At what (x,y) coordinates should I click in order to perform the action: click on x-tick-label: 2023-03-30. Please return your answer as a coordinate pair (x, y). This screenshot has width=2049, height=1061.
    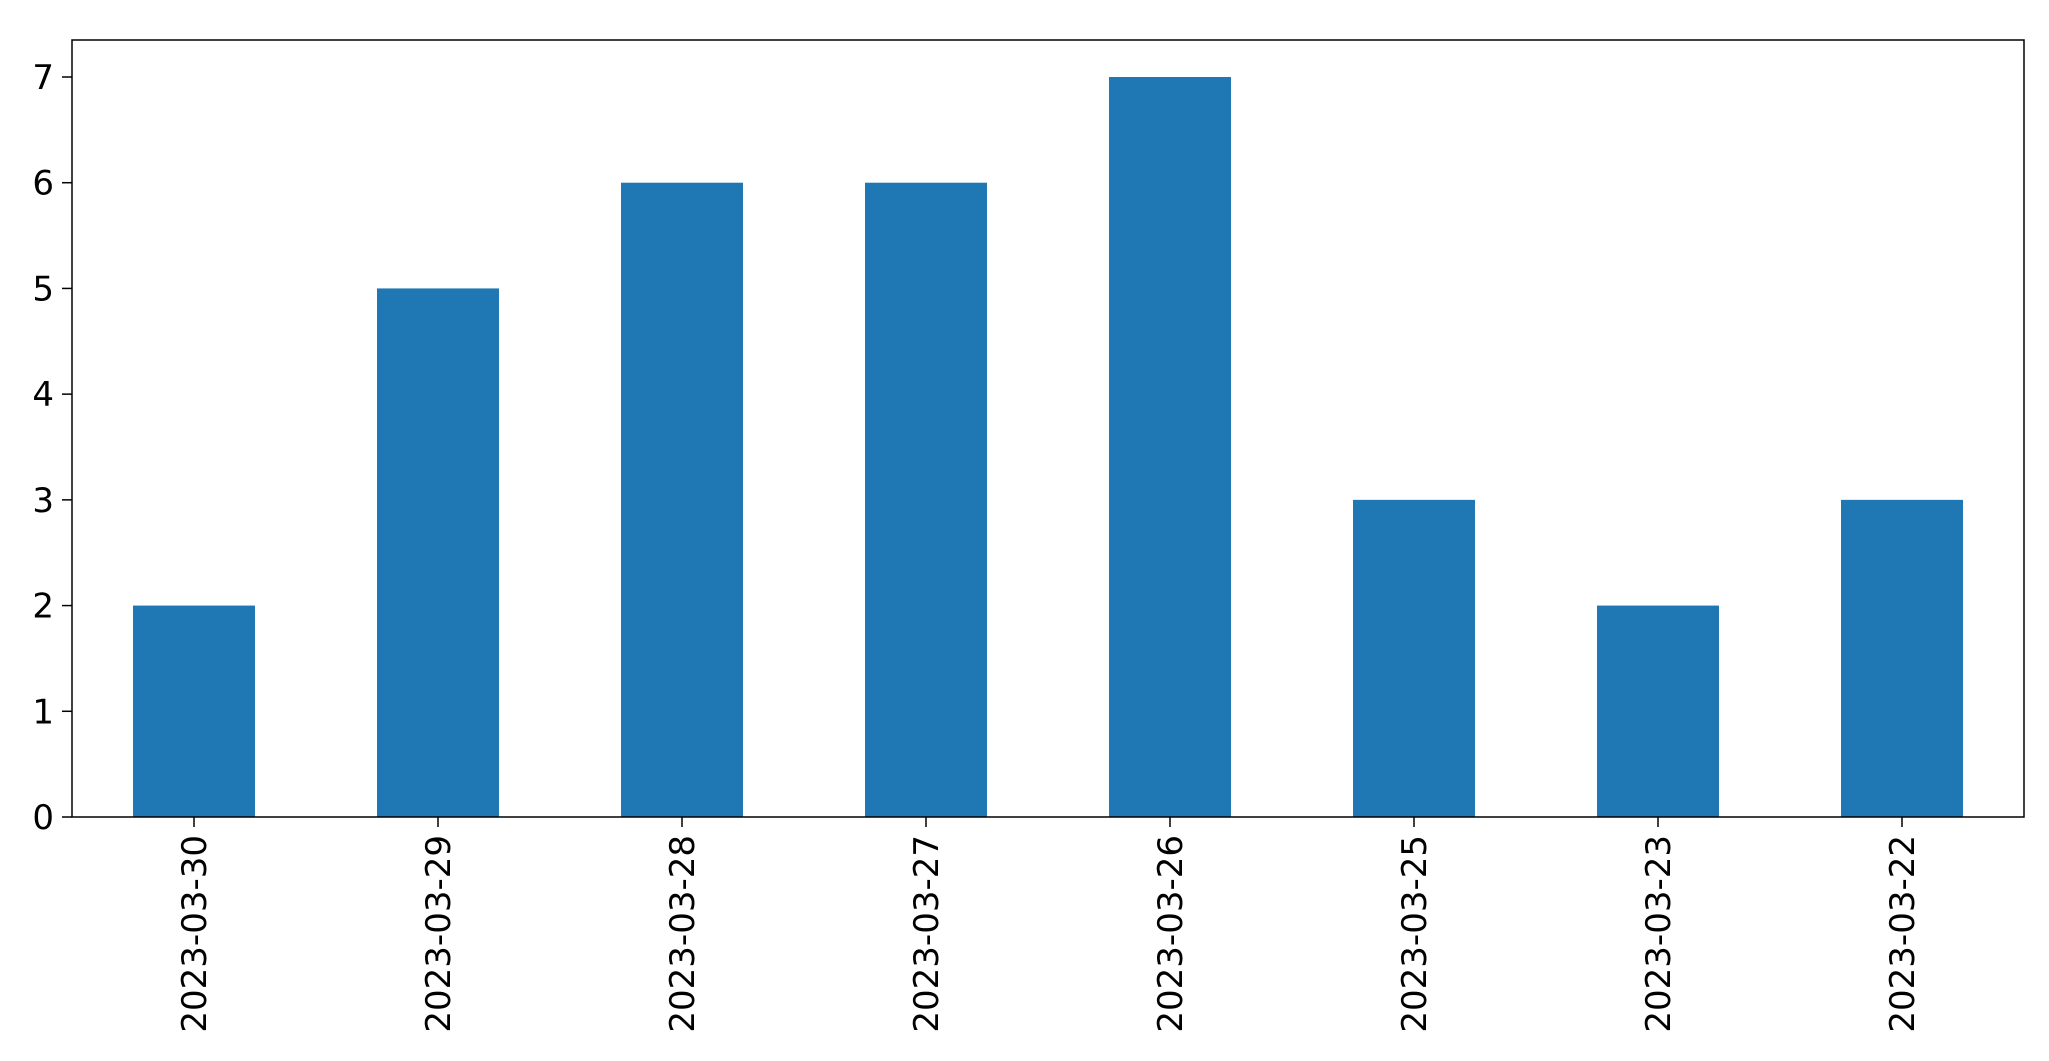
    Looking at the image, I should click on (195, 934).